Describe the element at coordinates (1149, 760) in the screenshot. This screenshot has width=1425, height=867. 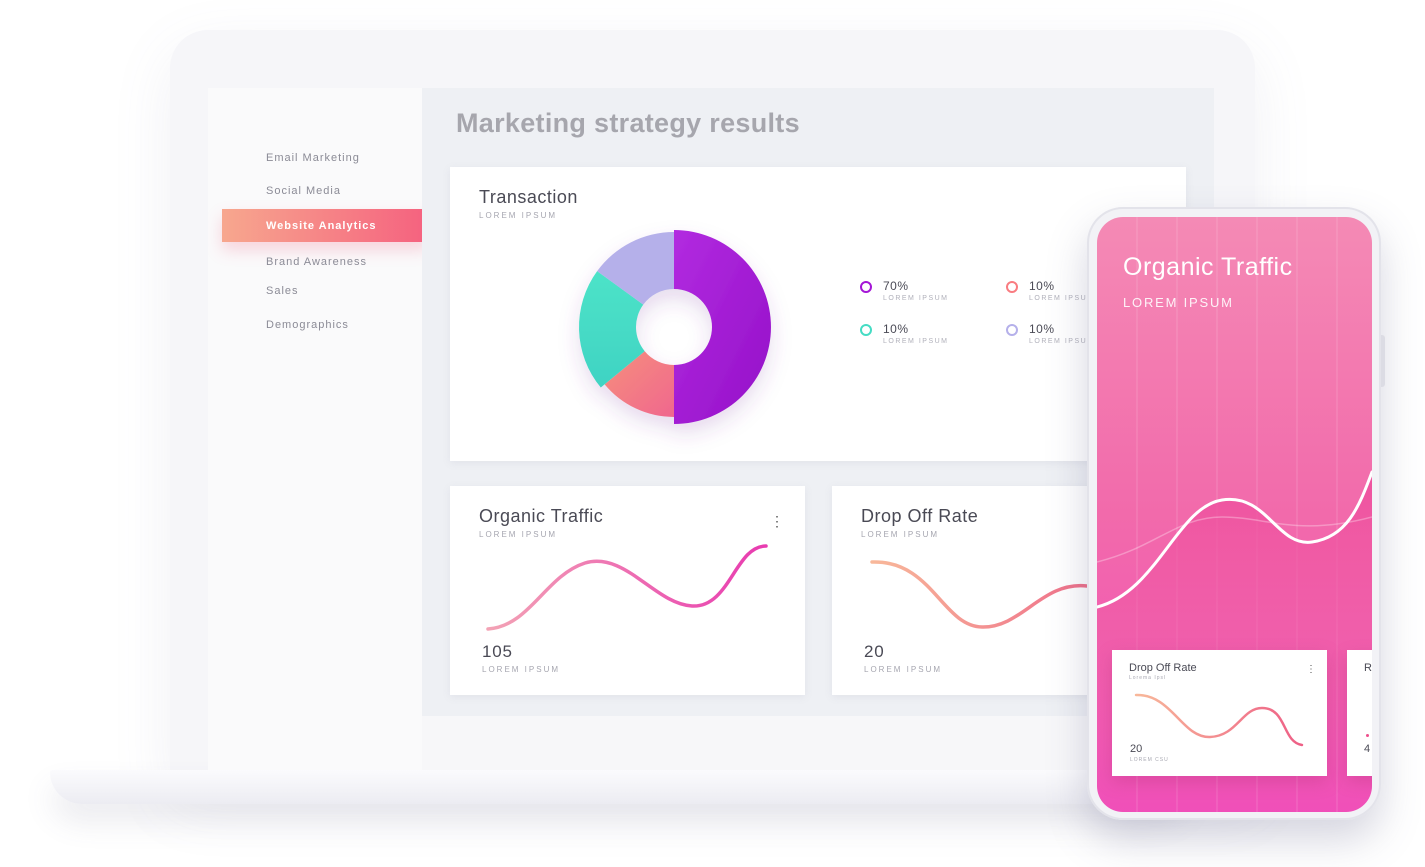
I see `metric-label: LOREM CSU` at that location.